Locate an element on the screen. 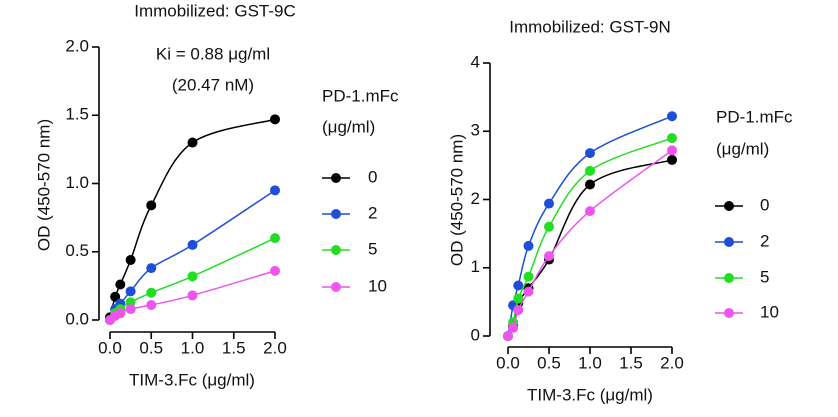  annotation: Ki = 0.88 μg/ml is located at coordinates (213, 53).